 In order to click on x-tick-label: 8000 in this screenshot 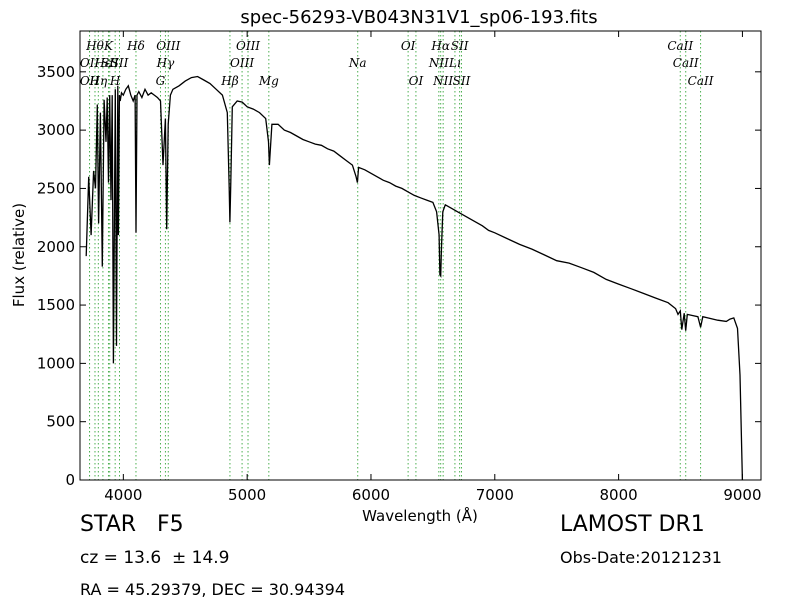, I will do `click(619, 495)`.